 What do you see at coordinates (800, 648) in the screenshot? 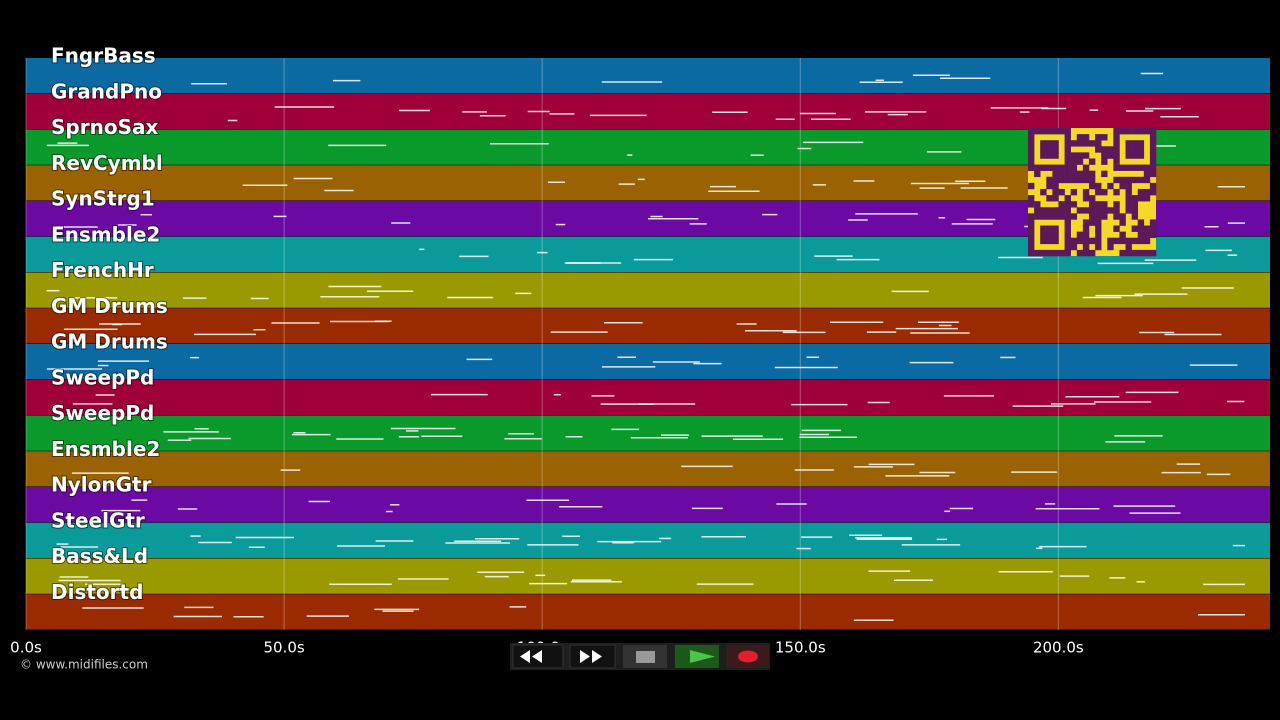
I see `time-tick-label: 150.0s` at bounding box center [800, 648].